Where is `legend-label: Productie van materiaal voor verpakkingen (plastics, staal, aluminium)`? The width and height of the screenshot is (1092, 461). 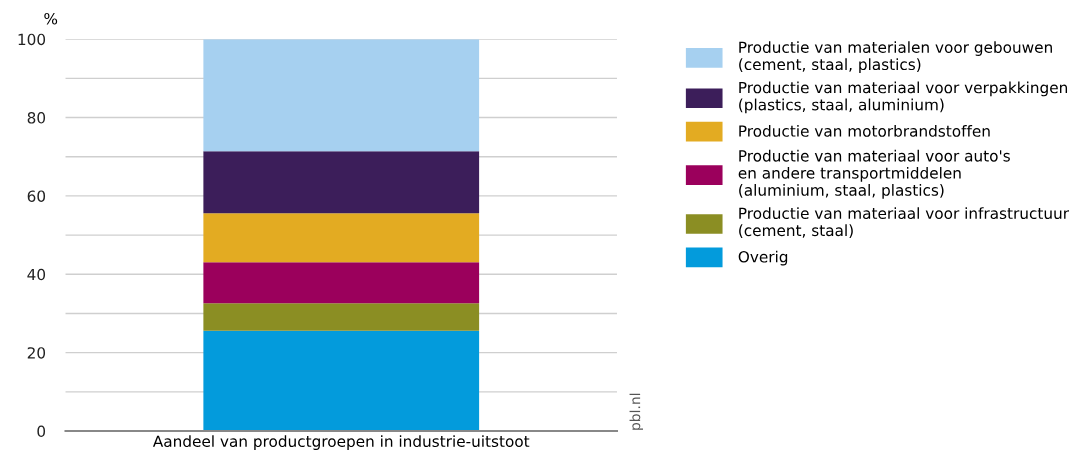
legend-label: Productie van materiaal voor verpakkingen (plastics, staal, aluminium) is located at coordinates (903, 97).